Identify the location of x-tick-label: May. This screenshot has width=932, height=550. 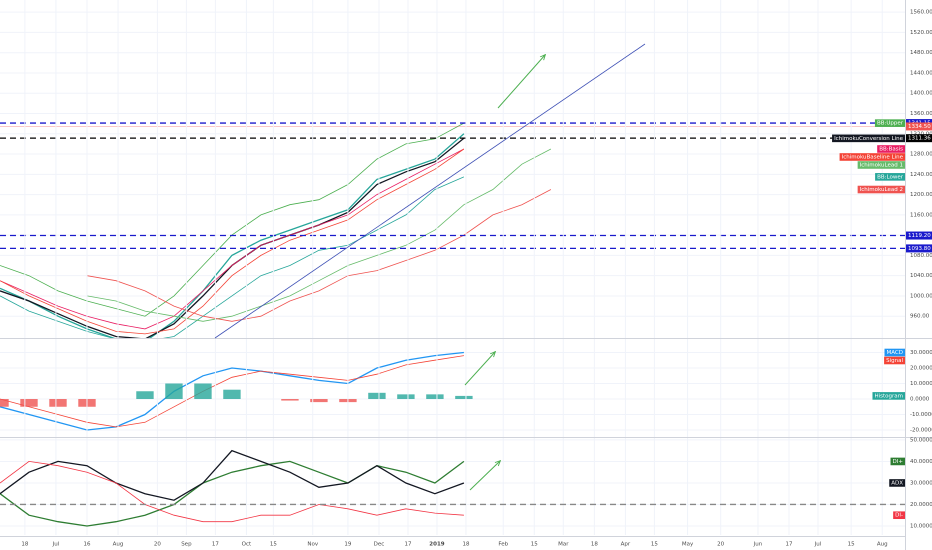
(688, 545).